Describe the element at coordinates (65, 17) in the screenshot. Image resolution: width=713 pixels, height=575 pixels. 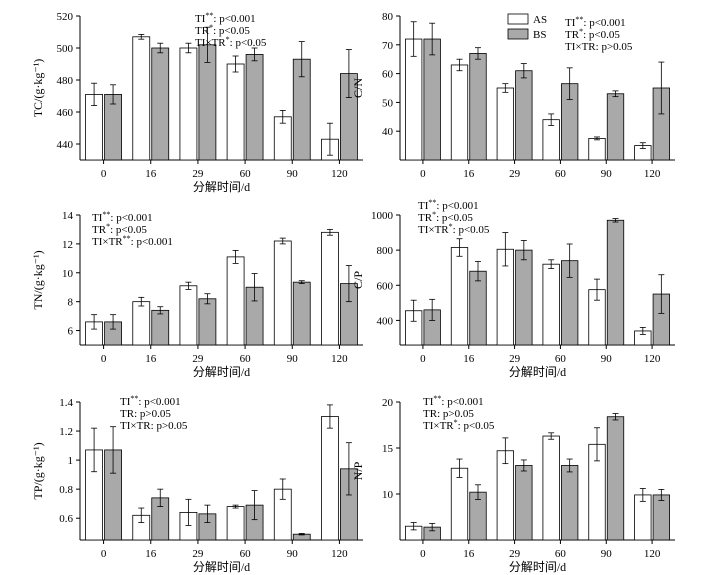
I see `y-tick-label: 520` at that location.